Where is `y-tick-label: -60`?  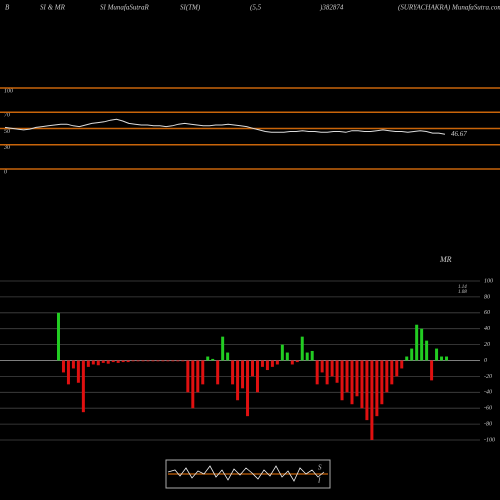 y-tick-label: -60 is located at coordinates (488, 409).